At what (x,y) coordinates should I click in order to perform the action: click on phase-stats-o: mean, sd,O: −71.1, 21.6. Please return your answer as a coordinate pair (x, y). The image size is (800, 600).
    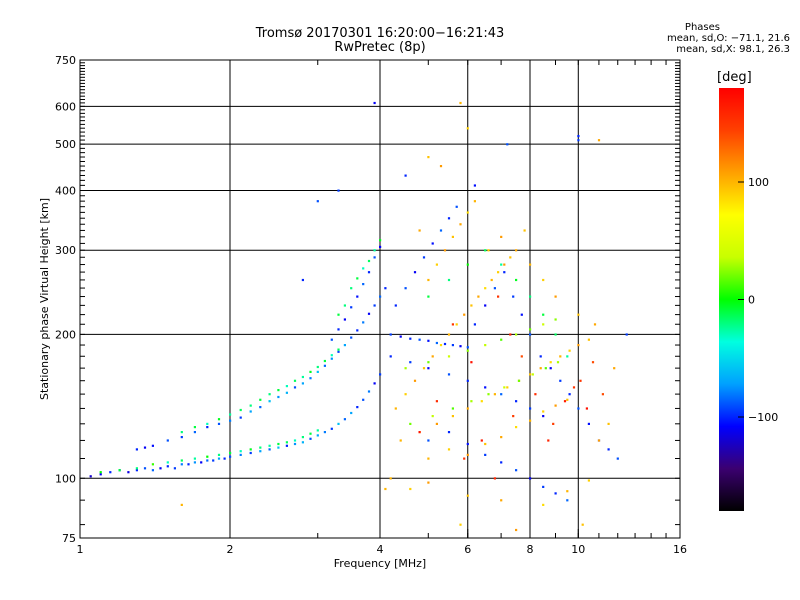
    Looking at the image, I should click on (728, 38).